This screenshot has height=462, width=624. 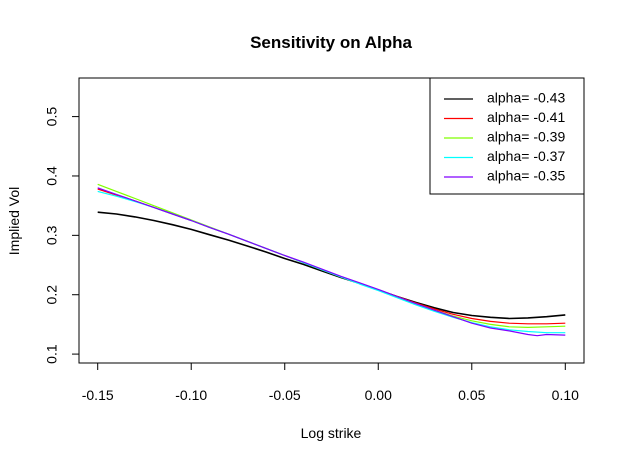 I want to click on legend-label: alpha= -0.39, so click(x=526, y=137).